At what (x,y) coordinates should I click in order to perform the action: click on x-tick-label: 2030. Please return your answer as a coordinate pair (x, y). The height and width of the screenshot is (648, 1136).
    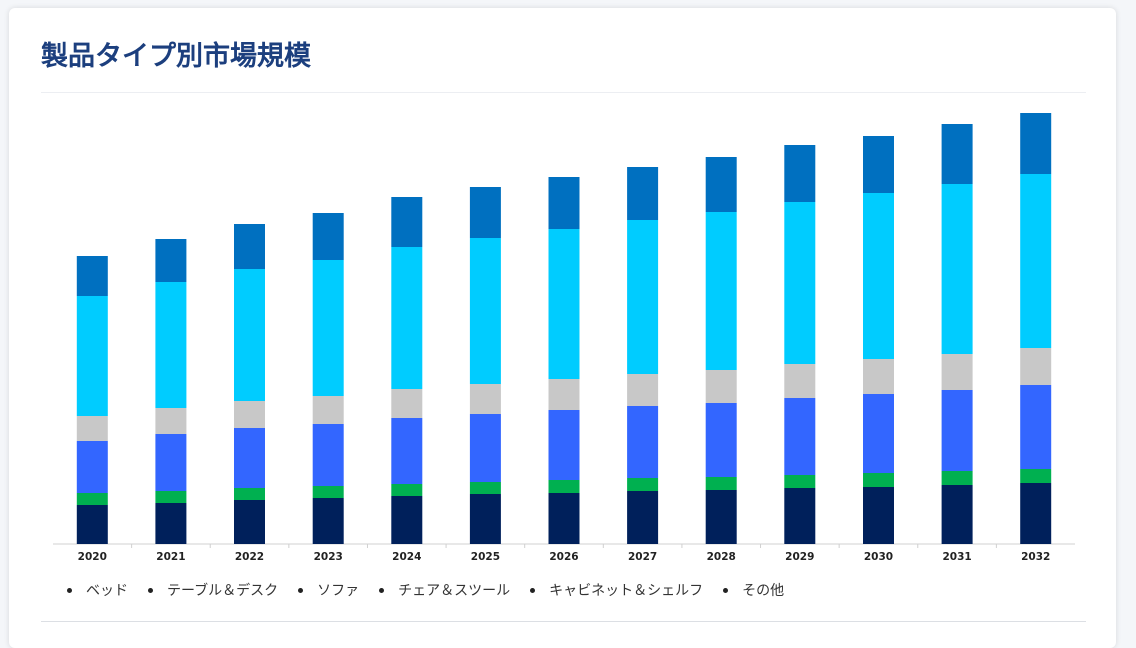
    Looking at the image, I should click on (878, 557).